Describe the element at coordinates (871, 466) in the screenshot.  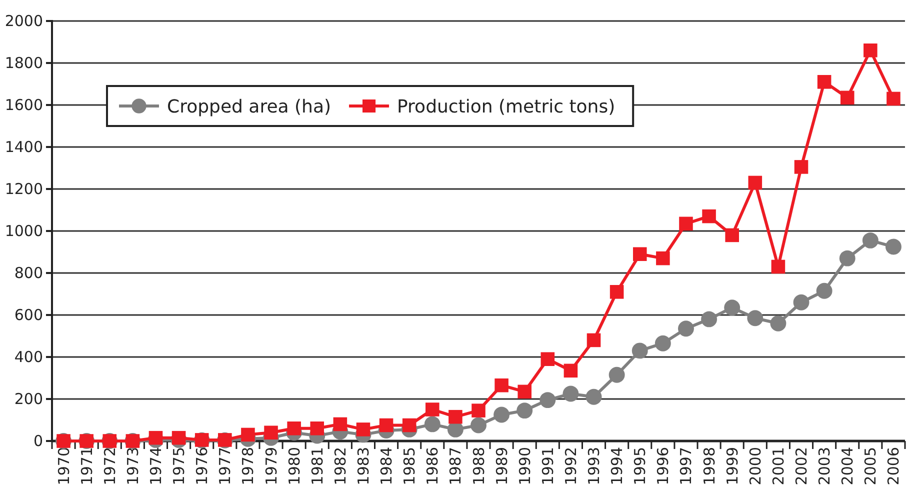
I see `x-tick-label: 2005` at that location.